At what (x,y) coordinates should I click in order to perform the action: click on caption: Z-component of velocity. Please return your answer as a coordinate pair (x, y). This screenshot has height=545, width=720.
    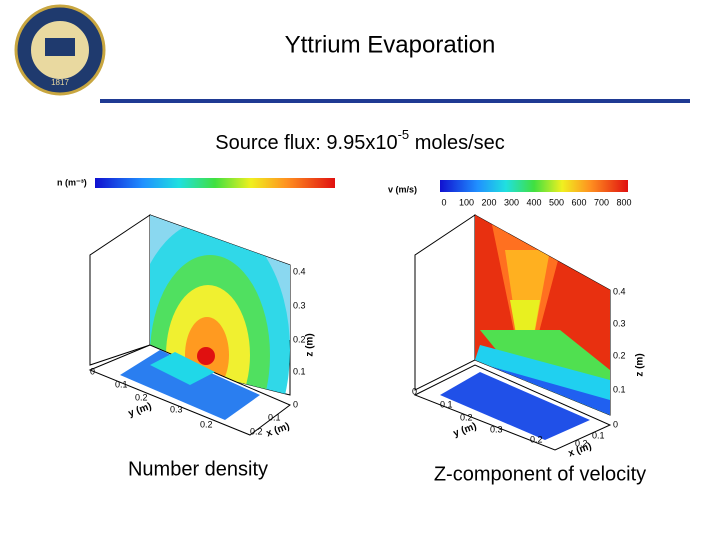
    Looking at the image, I should click on (540, 474).